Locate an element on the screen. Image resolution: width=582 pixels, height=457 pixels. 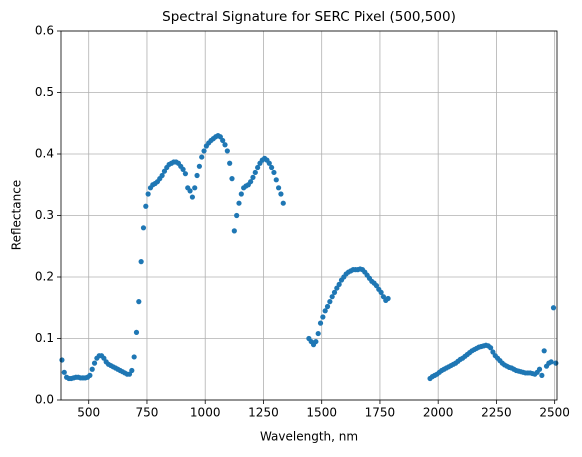
y-tick-label: 0.0 is located at coordinates (44, 400).